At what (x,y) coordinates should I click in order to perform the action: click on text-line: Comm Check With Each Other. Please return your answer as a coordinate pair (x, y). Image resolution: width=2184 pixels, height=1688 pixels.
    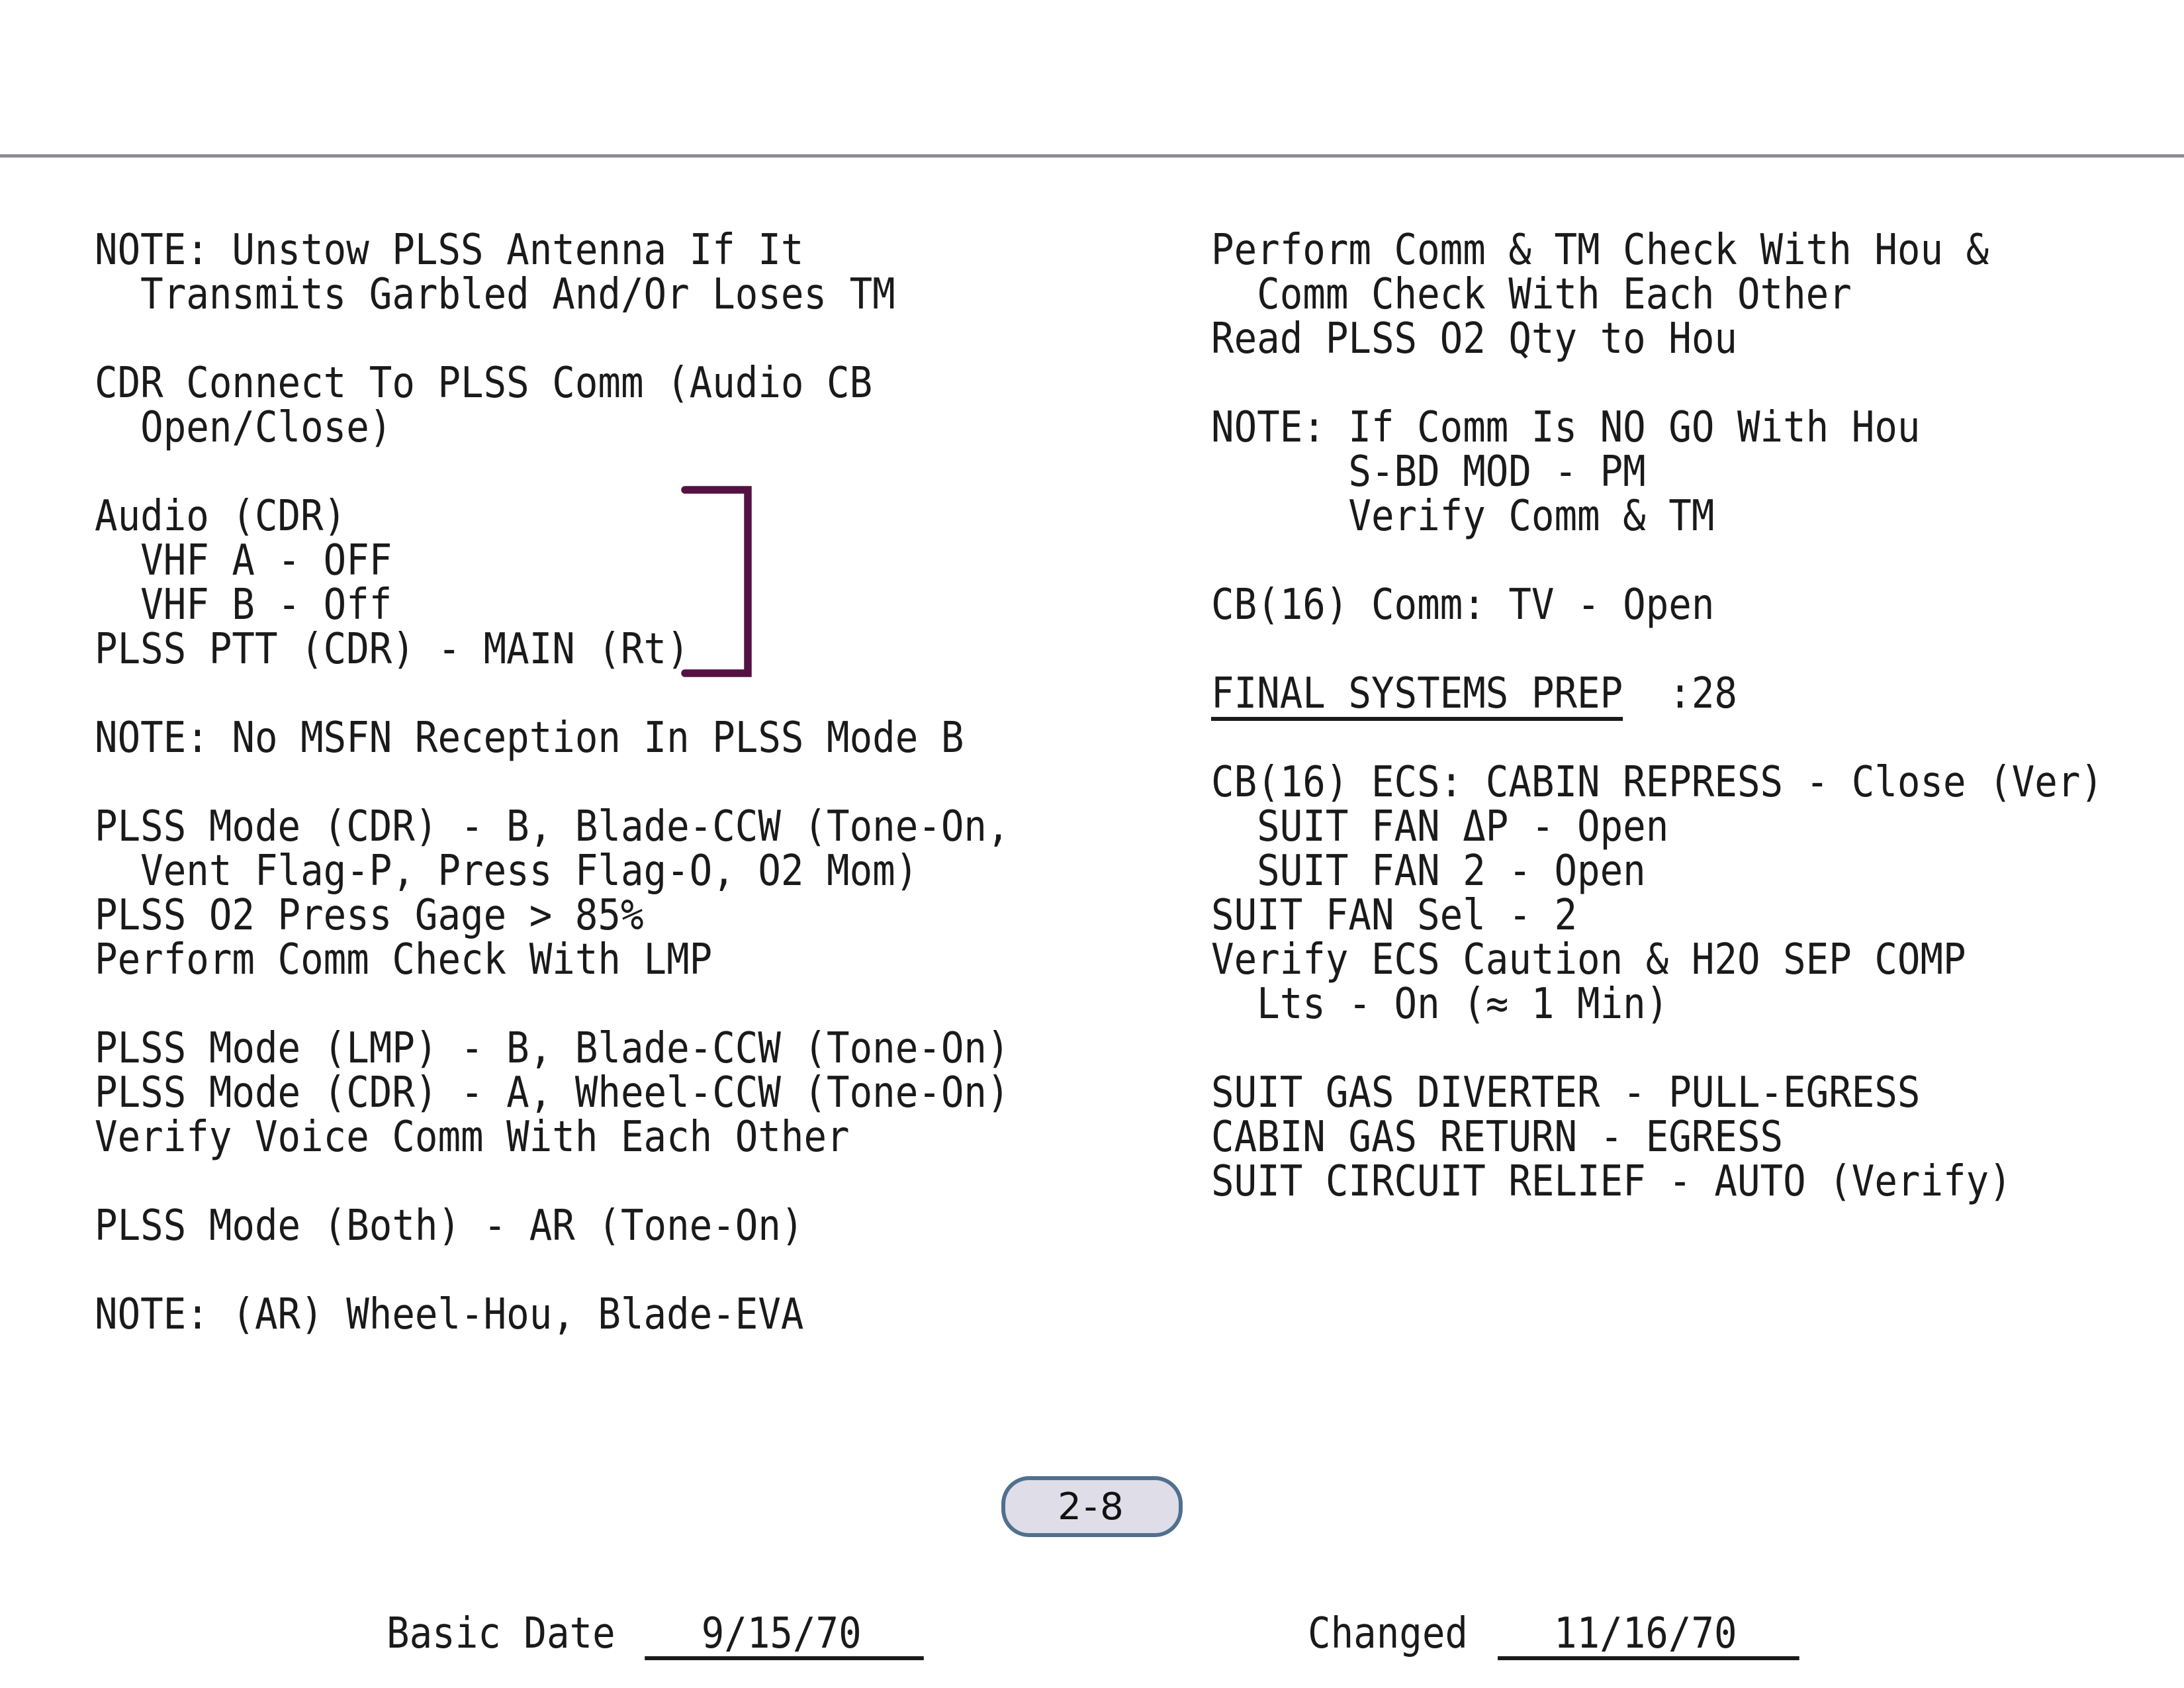
    Looking at the image, I should click on (1657, 295).